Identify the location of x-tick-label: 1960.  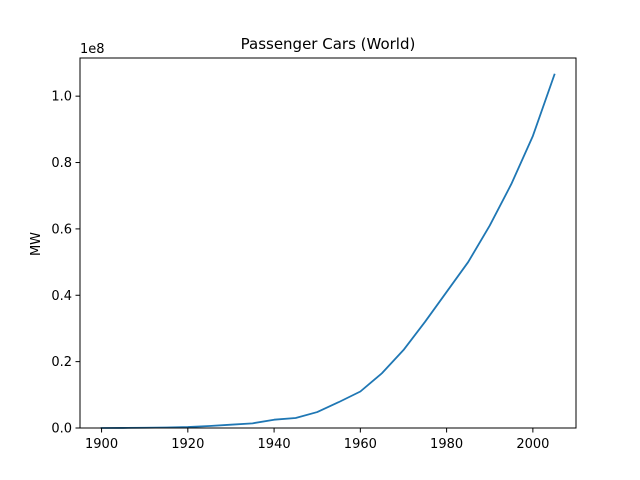
(360, 444).